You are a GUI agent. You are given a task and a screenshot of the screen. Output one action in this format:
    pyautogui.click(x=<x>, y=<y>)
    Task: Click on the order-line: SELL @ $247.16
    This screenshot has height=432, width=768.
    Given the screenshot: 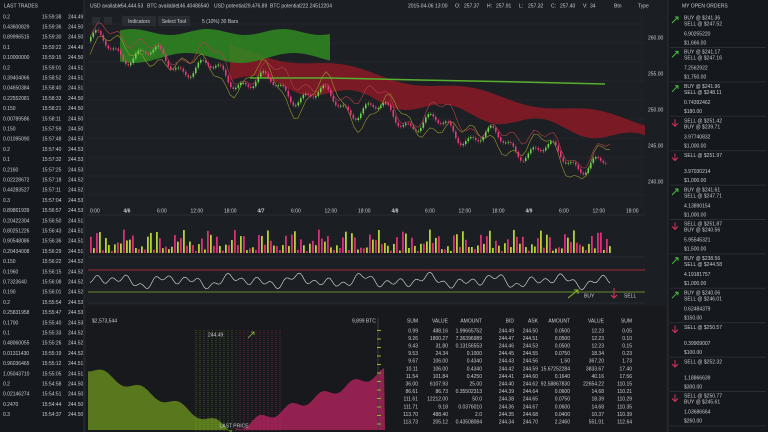 What is the action you would take?
    pyautogui.click(x=703, y=59)
    